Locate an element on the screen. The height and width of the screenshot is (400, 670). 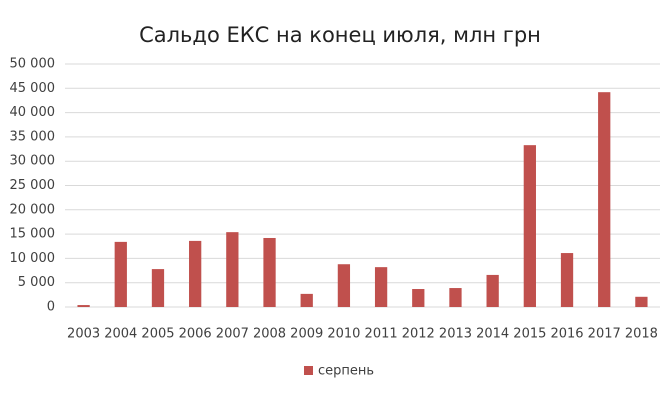
x-tick-label: 2007 is located at coordinates (232, 334).